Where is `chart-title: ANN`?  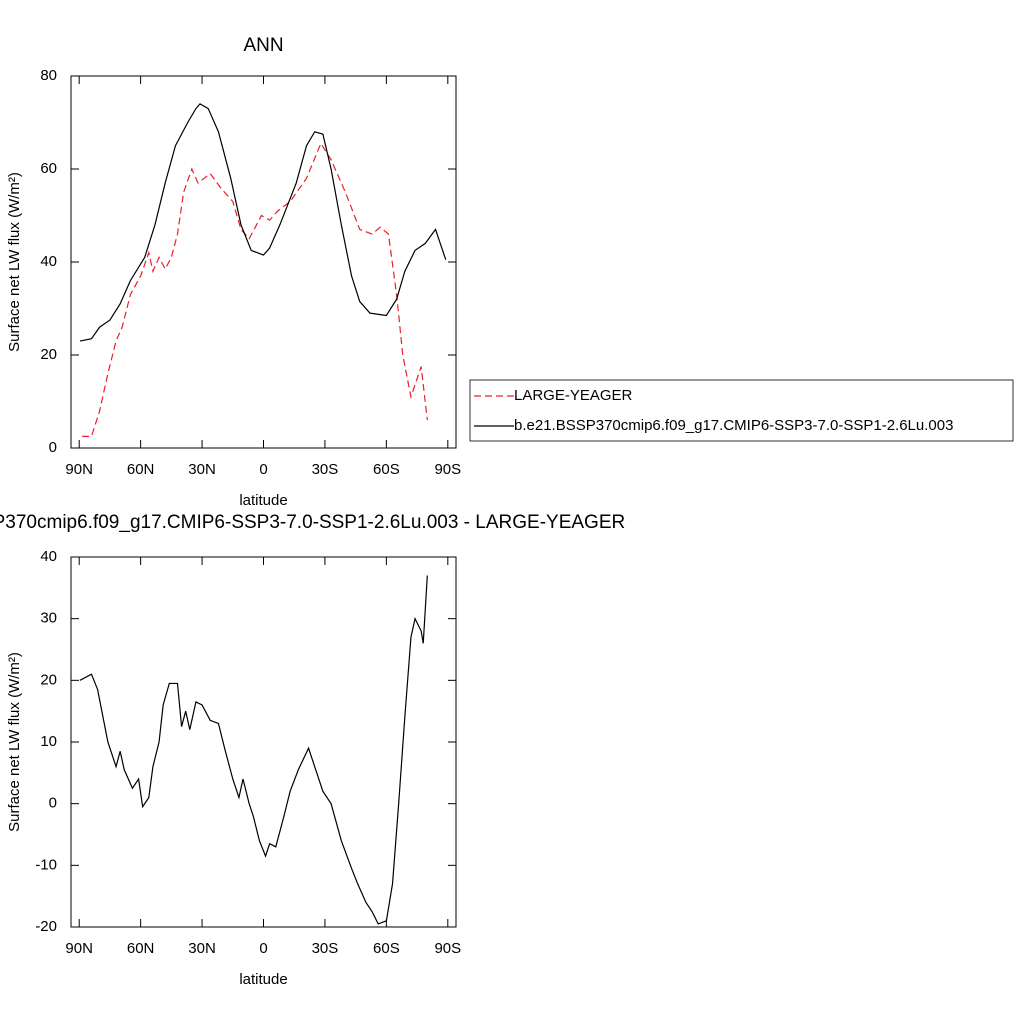
chart-title: ANN is located at coordinates (263, 45).